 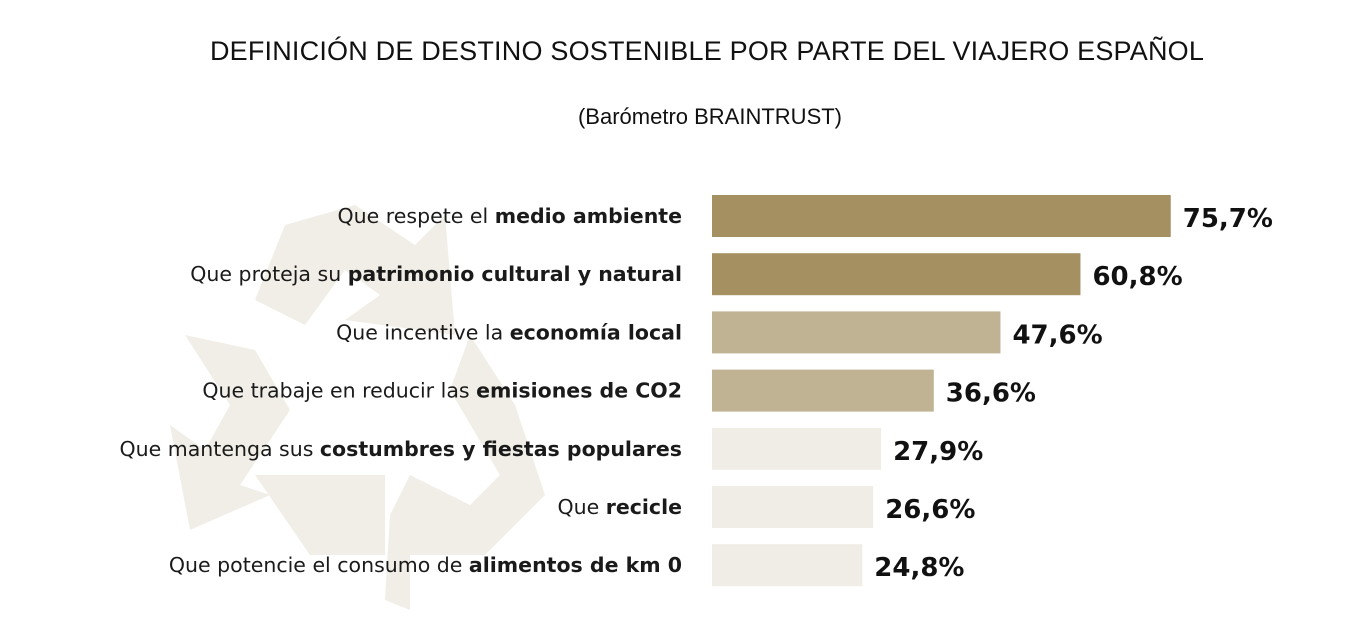 I want to click on category-label-bold-text: economía local, so click(x=596, y=332).